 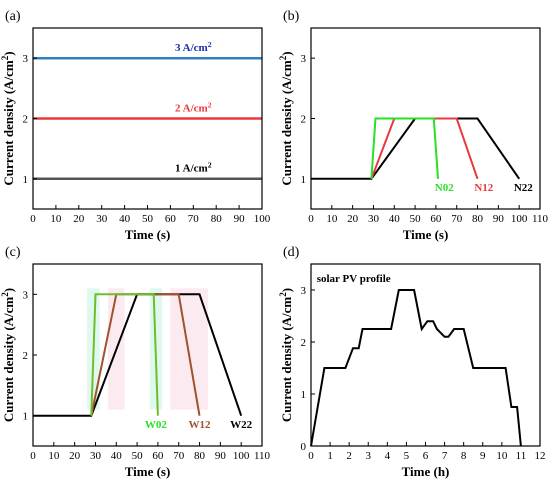 I want to click on panel-label: (b), so click(x=291, y=16).